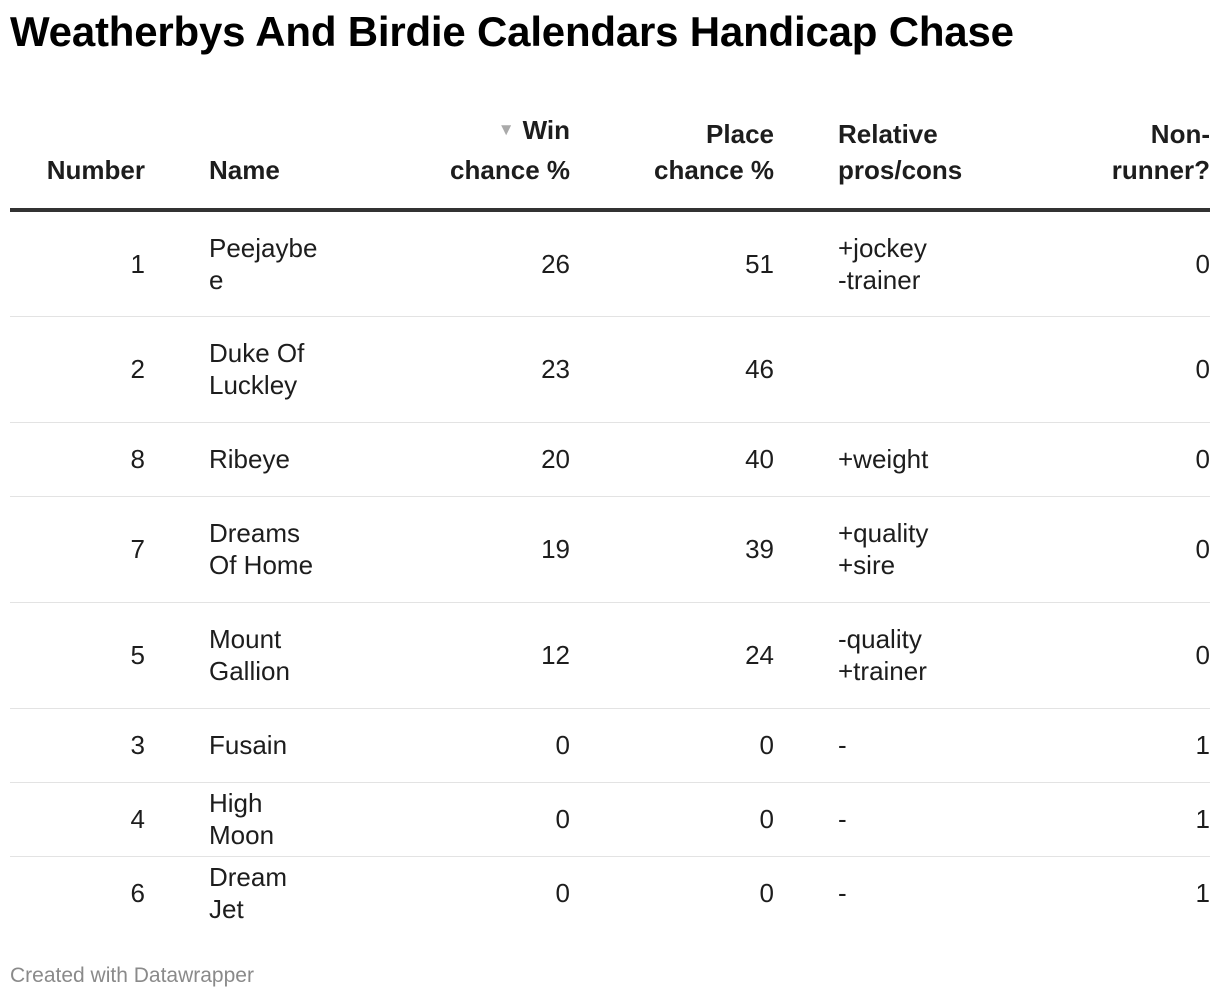  I want to click on table-row: 6 Dream Jet 0 0 - 1, so click(610, 893).